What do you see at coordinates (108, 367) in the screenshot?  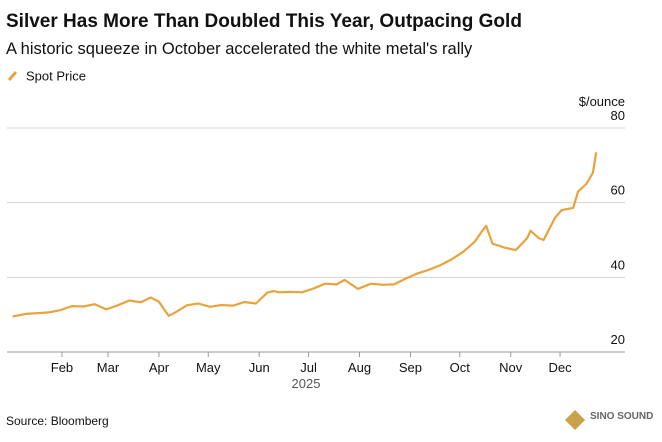 I see `x-tick-label: Mar` at bounding box center [108, 367].